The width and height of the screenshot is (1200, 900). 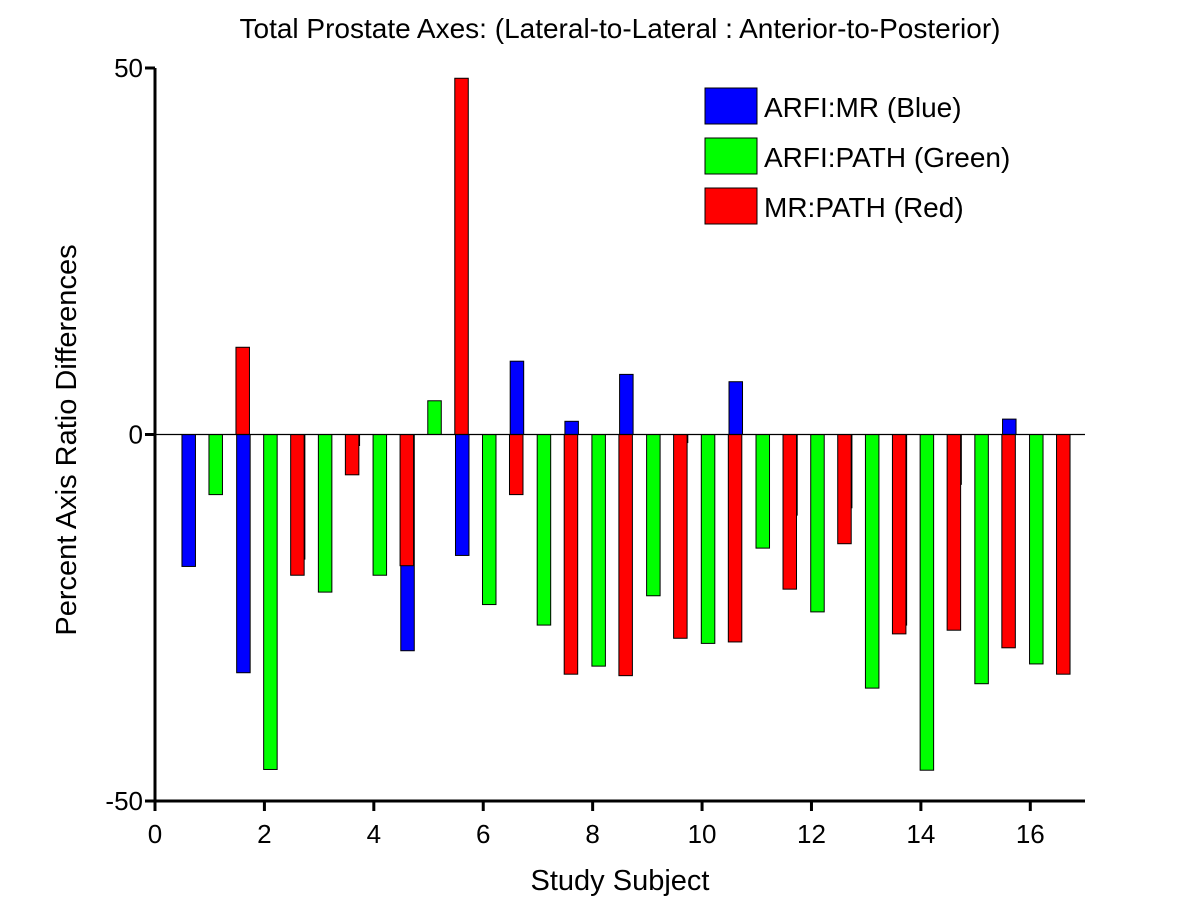 I want to click on y-tick-label-0: 0, so click(x=136, y=435).